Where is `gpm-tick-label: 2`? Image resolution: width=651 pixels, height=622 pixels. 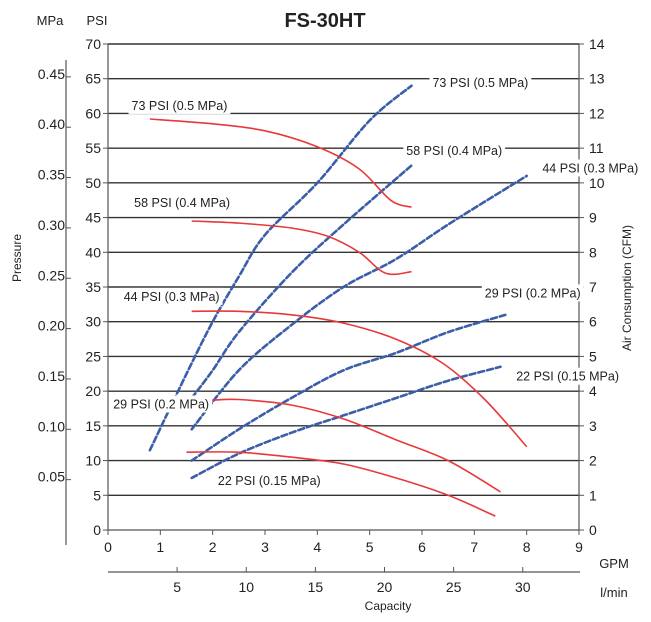
gpm-tick-label: 2 is located at coordinates (213, 547).